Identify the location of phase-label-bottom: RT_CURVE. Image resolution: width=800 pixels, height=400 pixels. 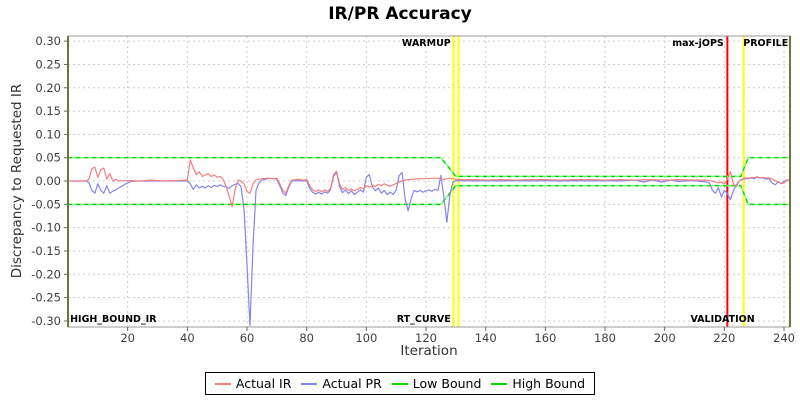
(424, 319).